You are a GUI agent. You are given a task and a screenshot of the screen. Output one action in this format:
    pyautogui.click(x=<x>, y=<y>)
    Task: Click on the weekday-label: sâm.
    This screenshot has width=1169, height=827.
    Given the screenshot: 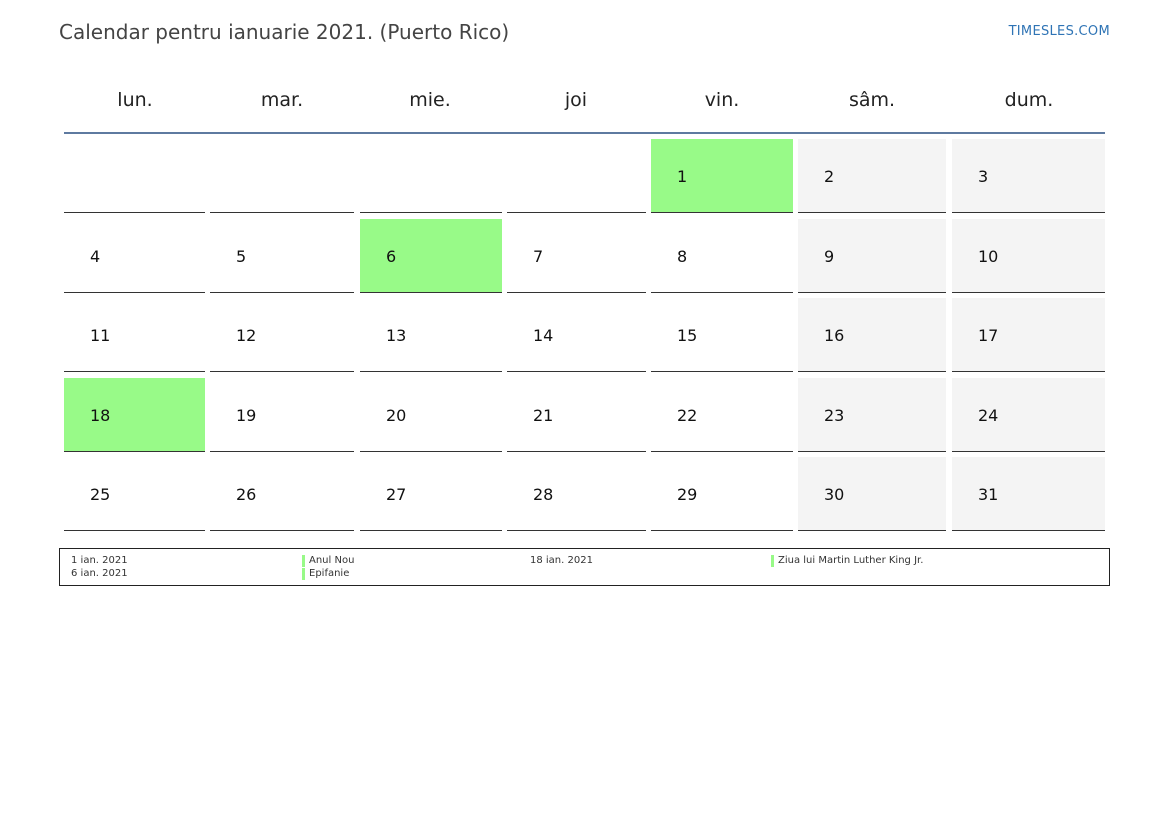 What is the action you would take?
    pyautogui.click(x=872, y=100)
    